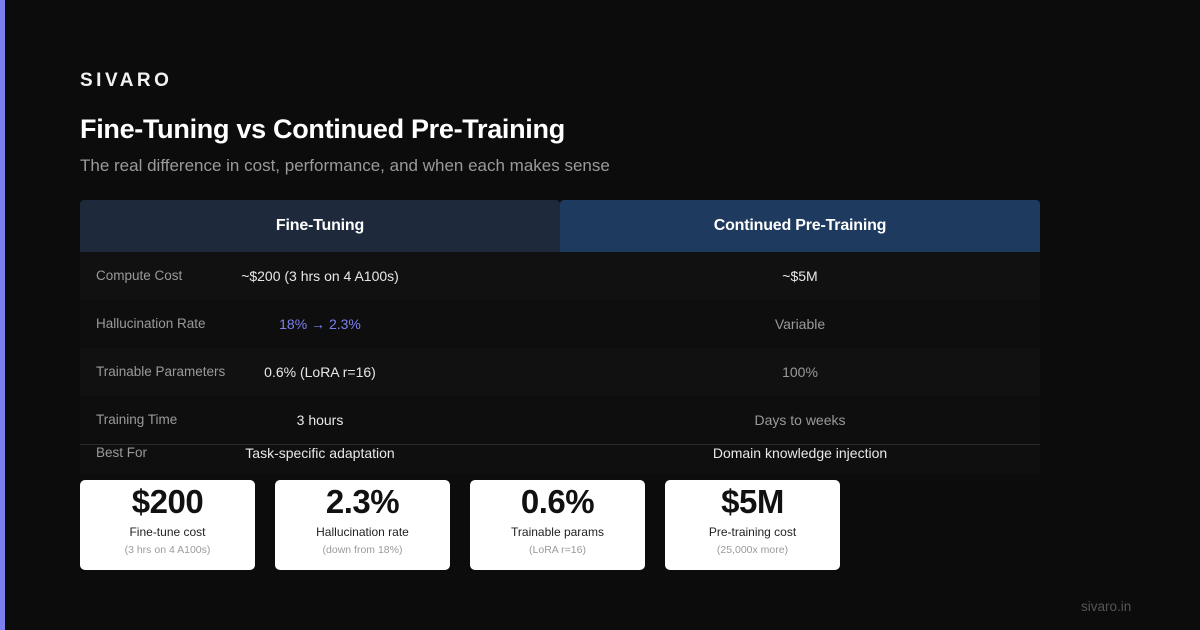 This screenshot has width=1200, height=630. I want to click on footer-url: sivaro.in, so click(1106, 606).